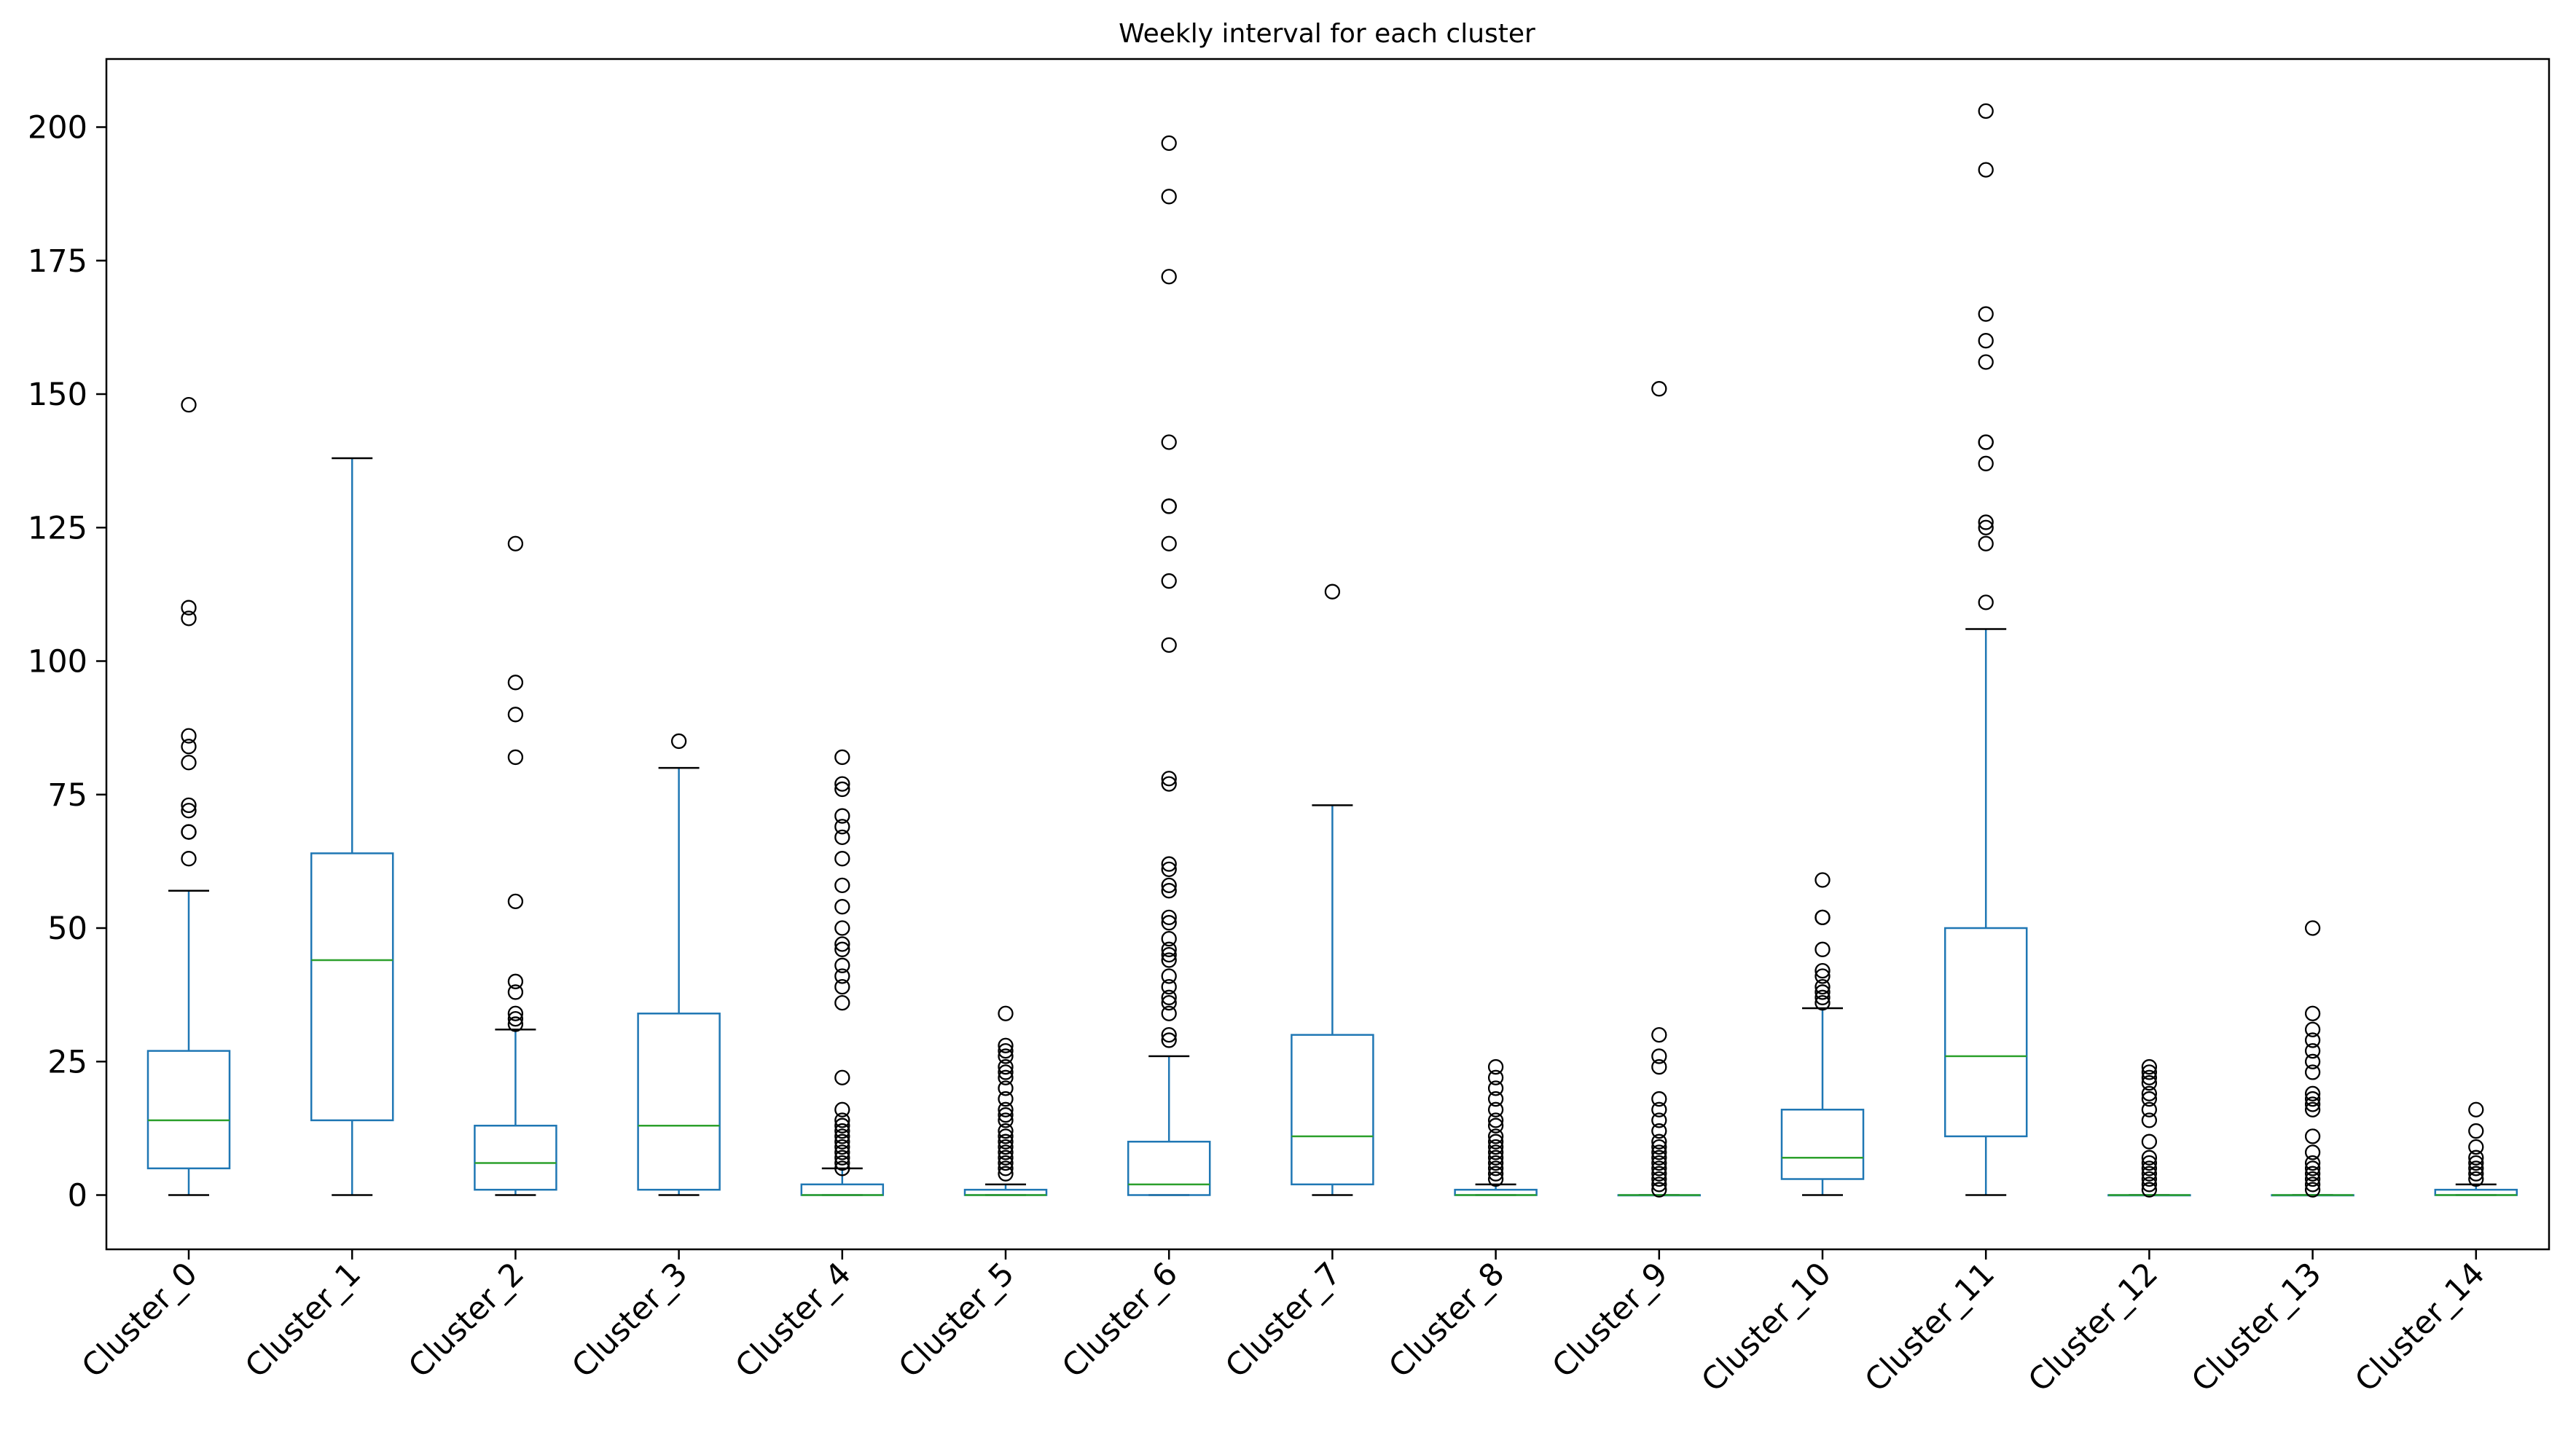 The width and height of the screenshot is (2576, 1430). Describe the element at coordinates (57, 128) in the screenshot. I see `y-tick-label: 200` at that location.